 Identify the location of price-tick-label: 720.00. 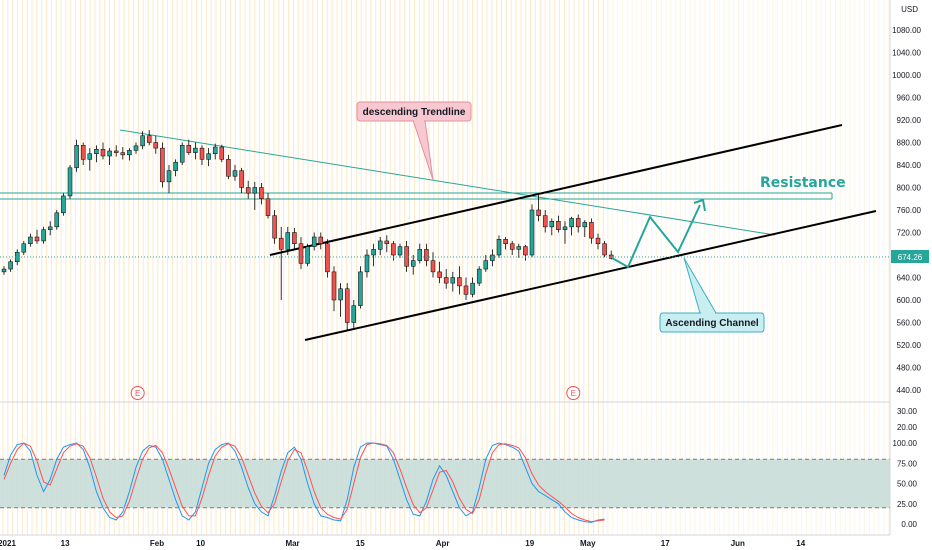
(909, 233).